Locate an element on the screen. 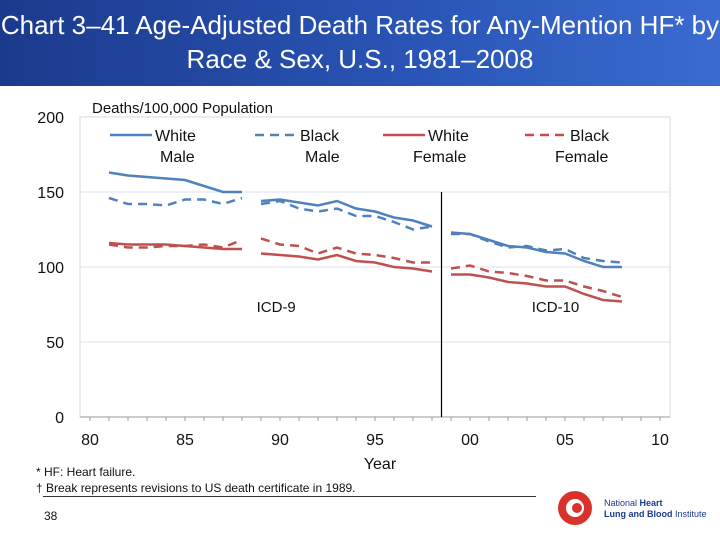 Image resolution: width=720 pixels, height=540 pixels. y-tick-label: 150 is located at coordinates (50, 193).